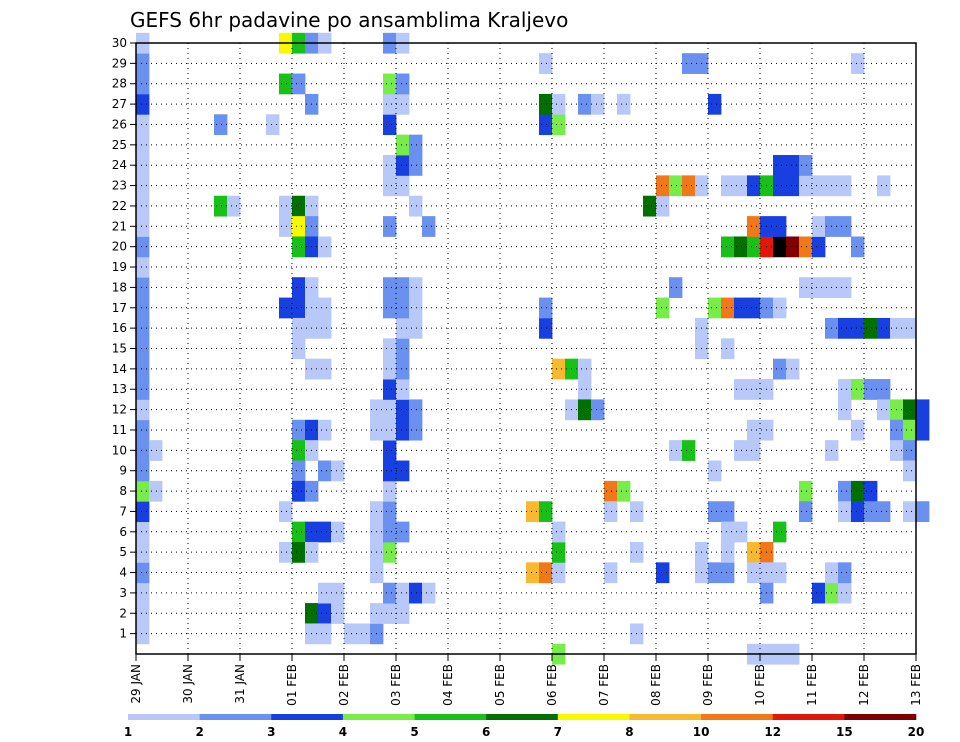  Describe the element at coordinates (119, 104) in the screenshot. I see `y-tick-label: 27` at that location.